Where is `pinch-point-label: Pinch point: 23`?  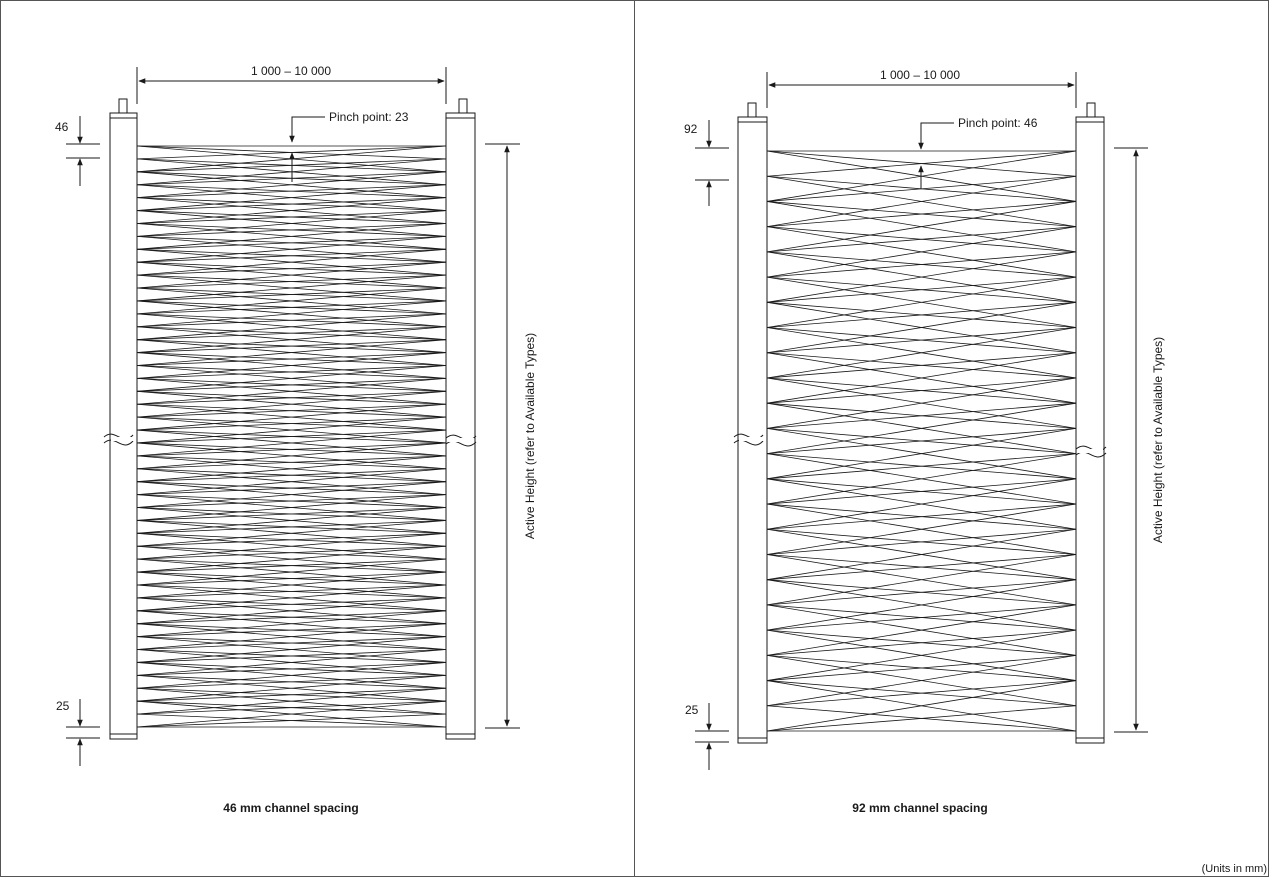 pinch-point-label: Pinch point: 23 is located at coordinates (369, 117).